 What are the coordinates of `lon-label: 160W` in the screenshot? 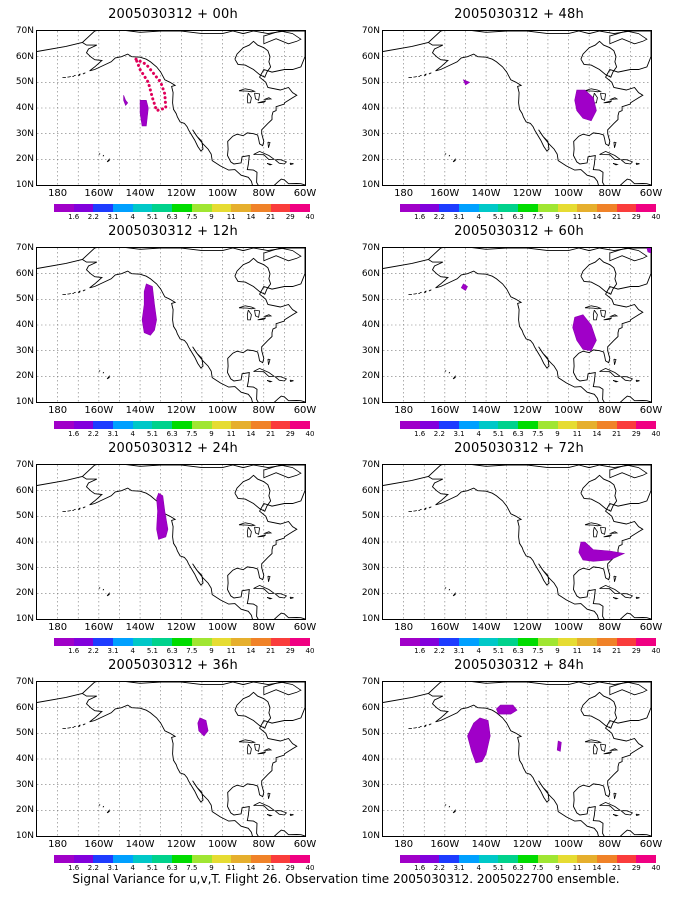 It's located at (99, 410).